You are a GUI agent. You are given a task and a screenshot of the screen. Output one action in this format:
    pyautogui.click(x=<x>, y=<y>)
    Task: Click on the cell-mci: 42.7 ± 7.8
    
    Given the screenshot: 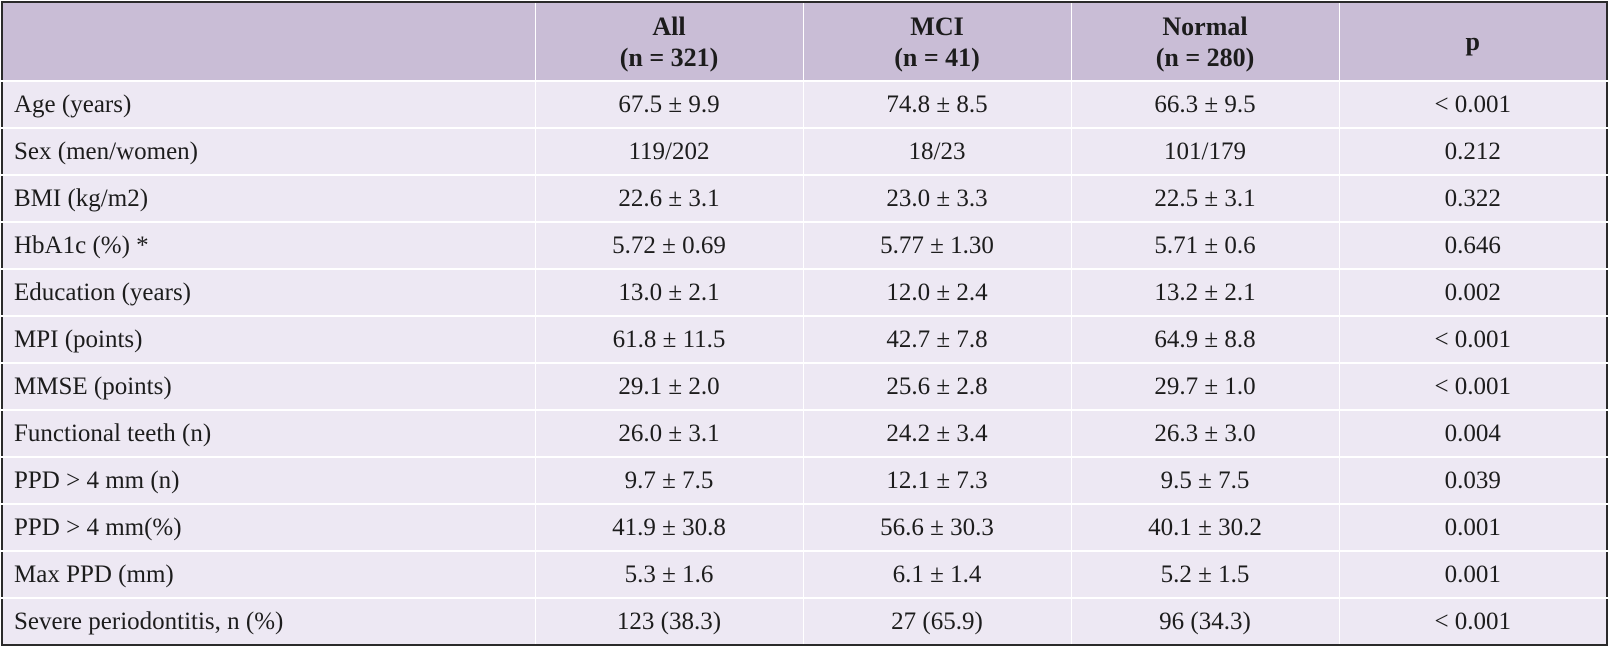 What is the action you would take?
    pyautogui.click(x=937, y=340)
    